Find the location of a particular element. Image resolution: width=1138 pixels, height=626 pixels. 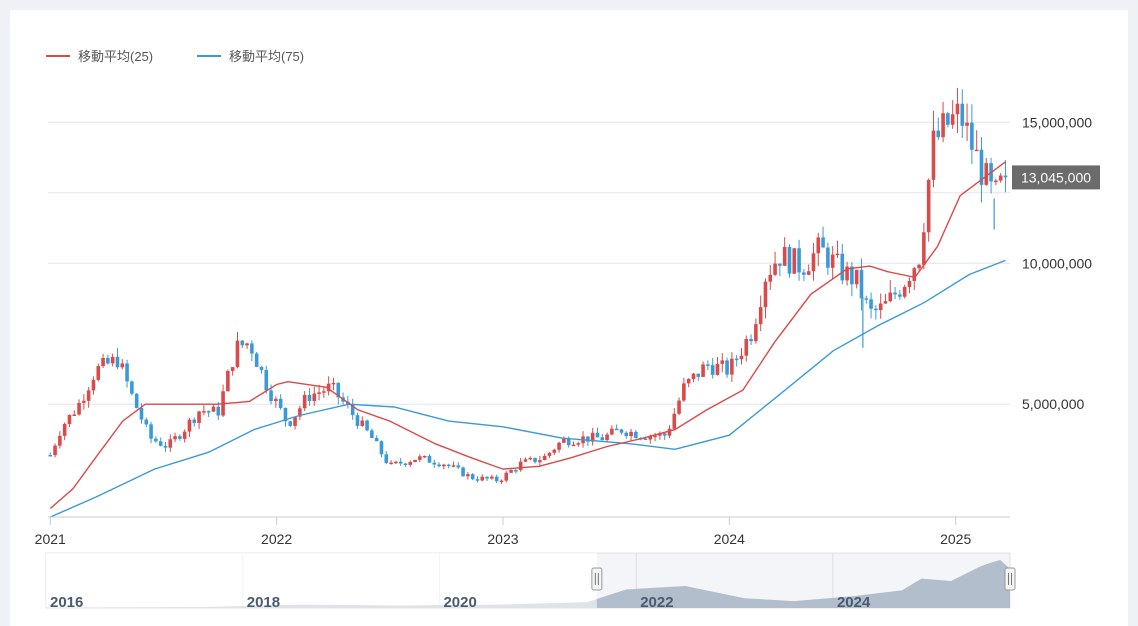

last-price-box is located at coordinates (1056, 177).